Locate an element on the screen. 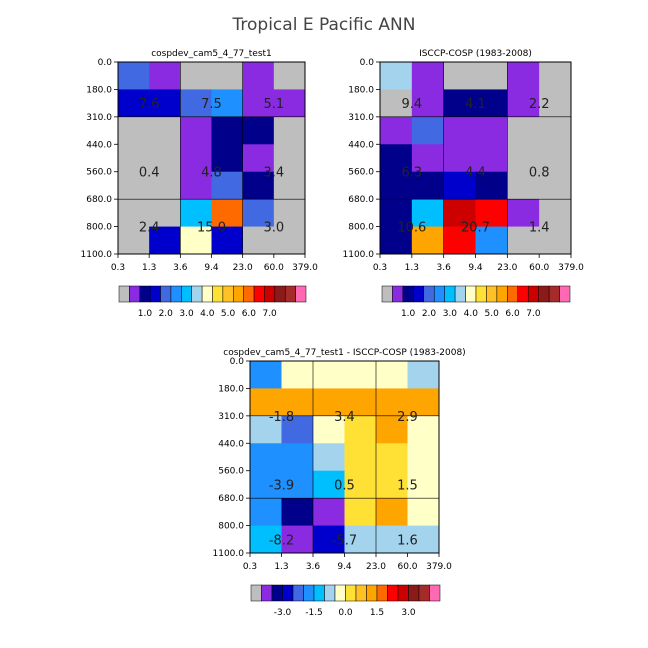 This screenshot has height=648, width=648. cell-value-label: 2.4 is located at coordinates (149, 228).